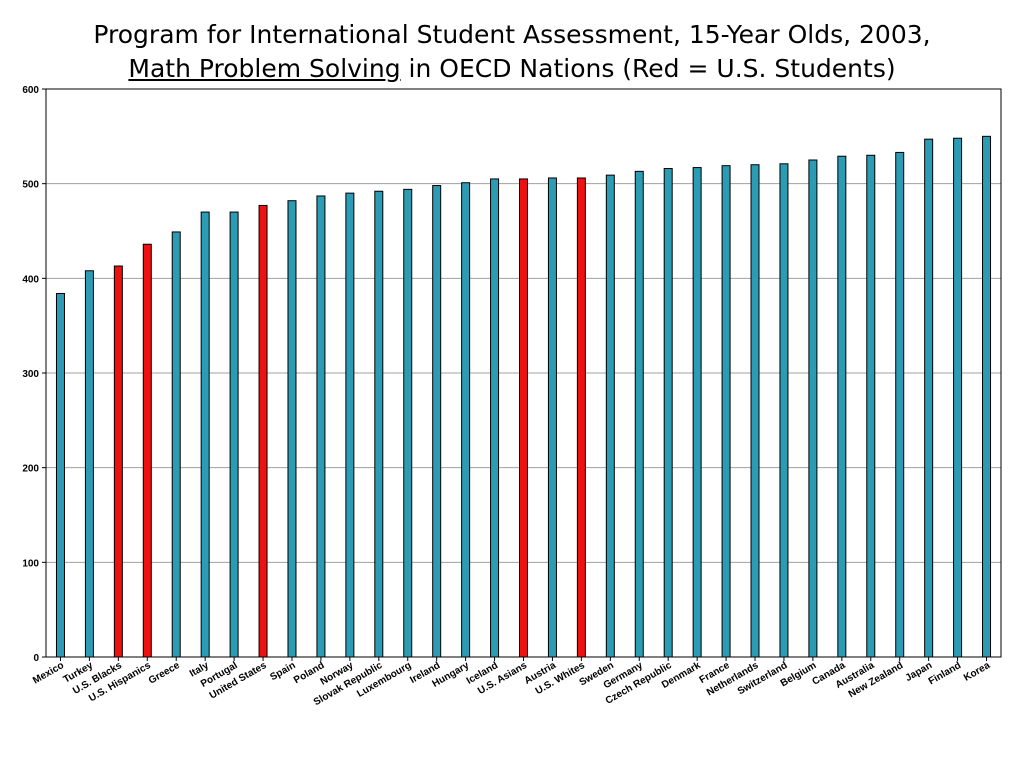 The height and width of the screenshot is (768, 1024). I want to click on y-tick-label: 600, so click(30, 90).